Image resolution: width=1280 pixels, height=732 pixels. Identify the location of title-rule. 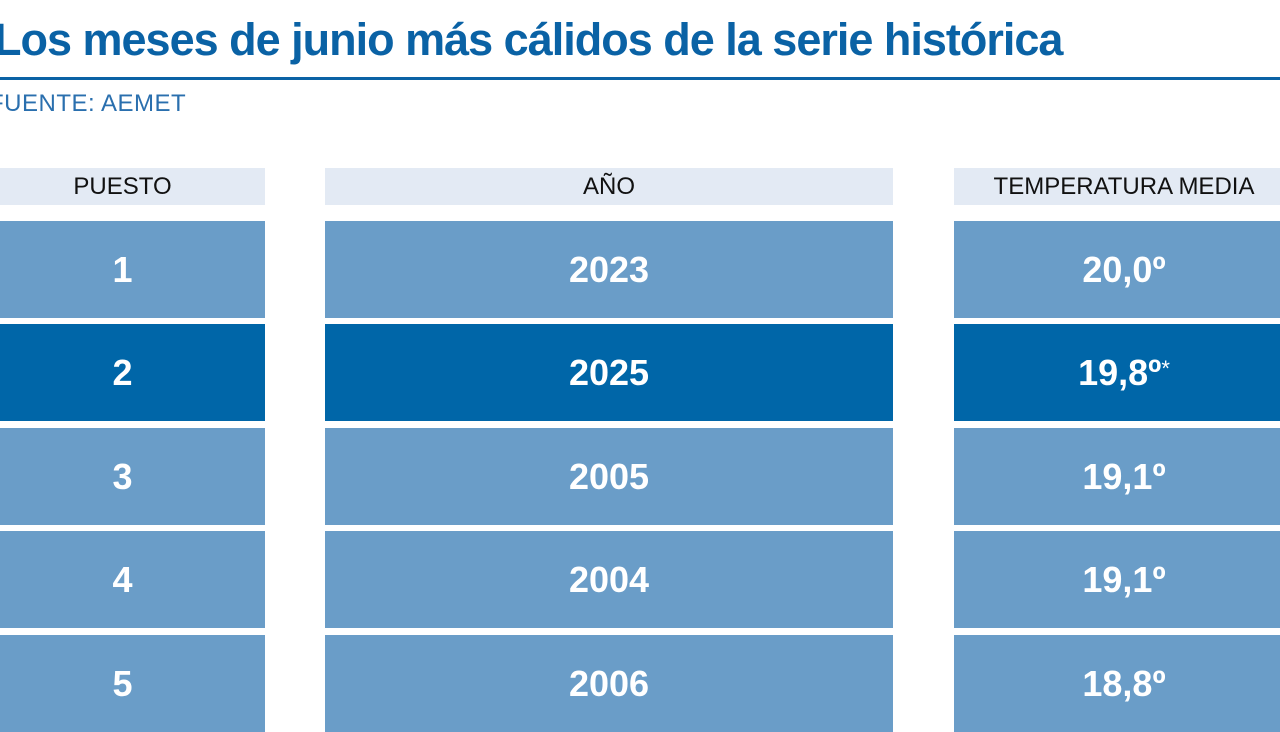
(640, 78).